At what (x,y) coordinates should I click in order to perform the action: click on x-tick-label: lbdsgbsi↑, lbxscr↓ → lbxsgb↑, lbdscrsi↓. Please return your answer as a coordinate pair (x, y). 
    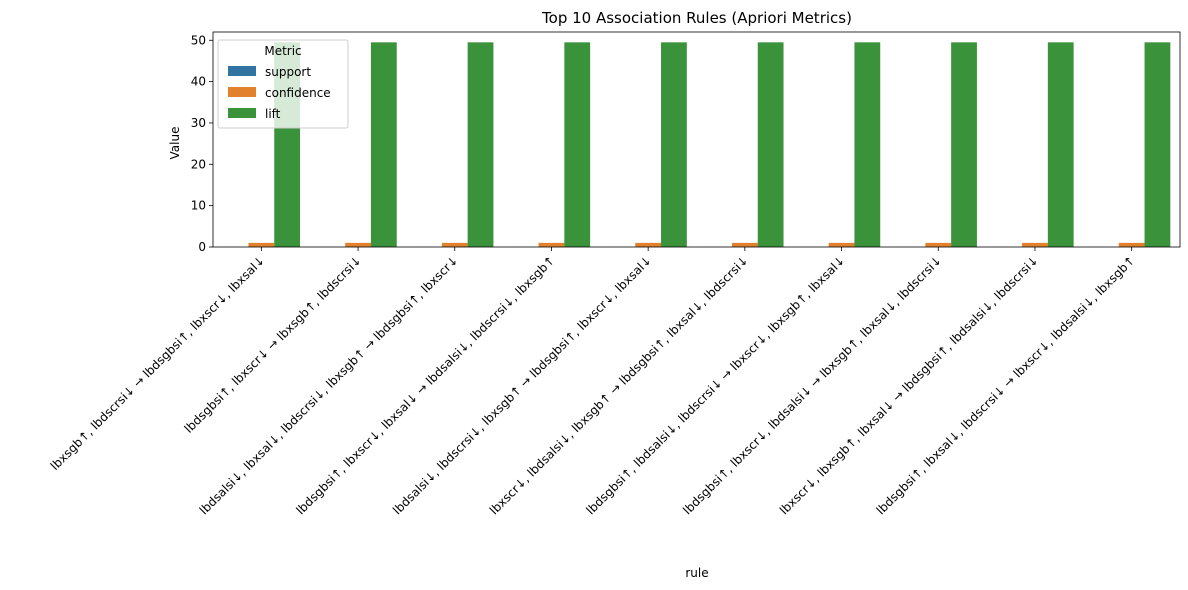
    Looking at the image, I should click on (273, 344).